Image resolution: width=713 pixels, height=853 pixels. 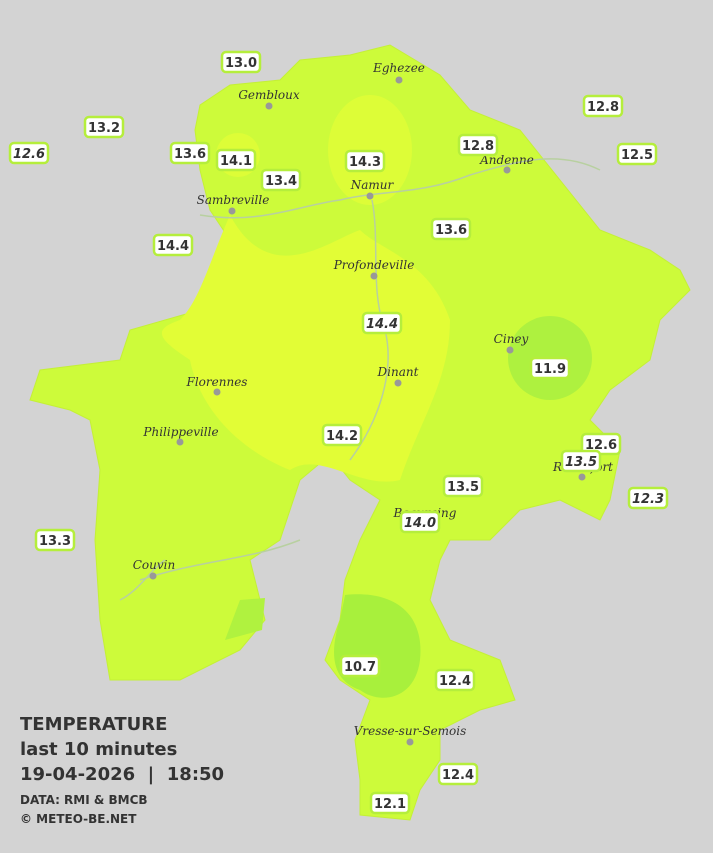 I want to click on timestamp: 19-04-2026 | 18:50, so click(x=122, y=774).